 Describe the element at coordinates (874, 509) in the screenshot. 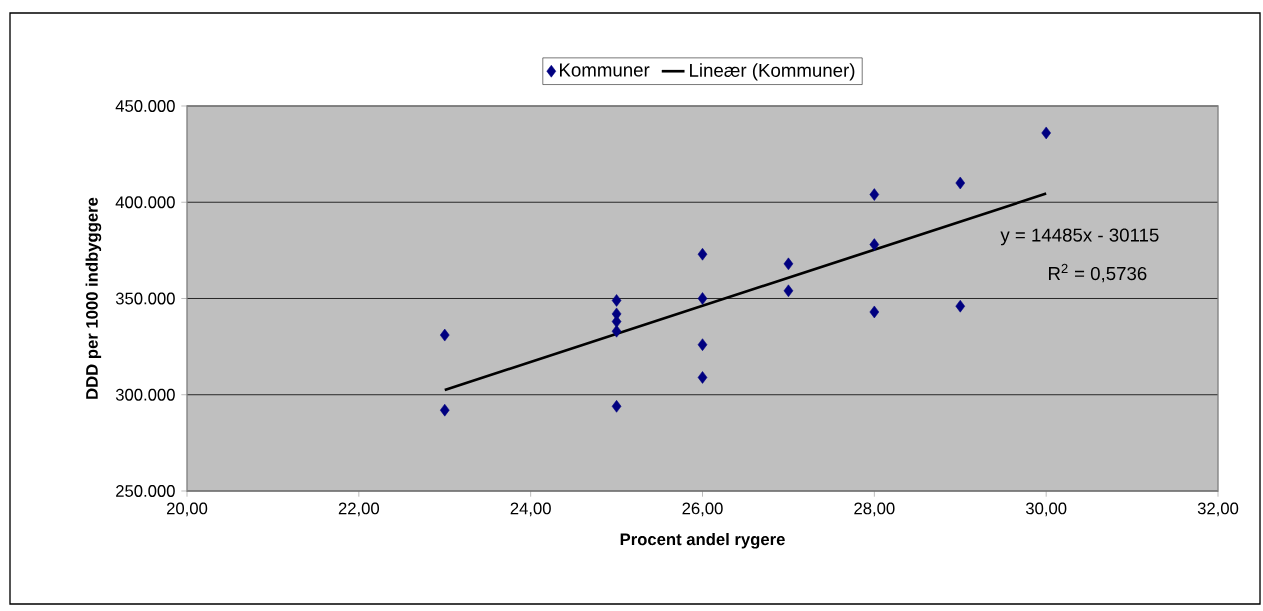

I see `x-tick-label: 28,00` at that location.